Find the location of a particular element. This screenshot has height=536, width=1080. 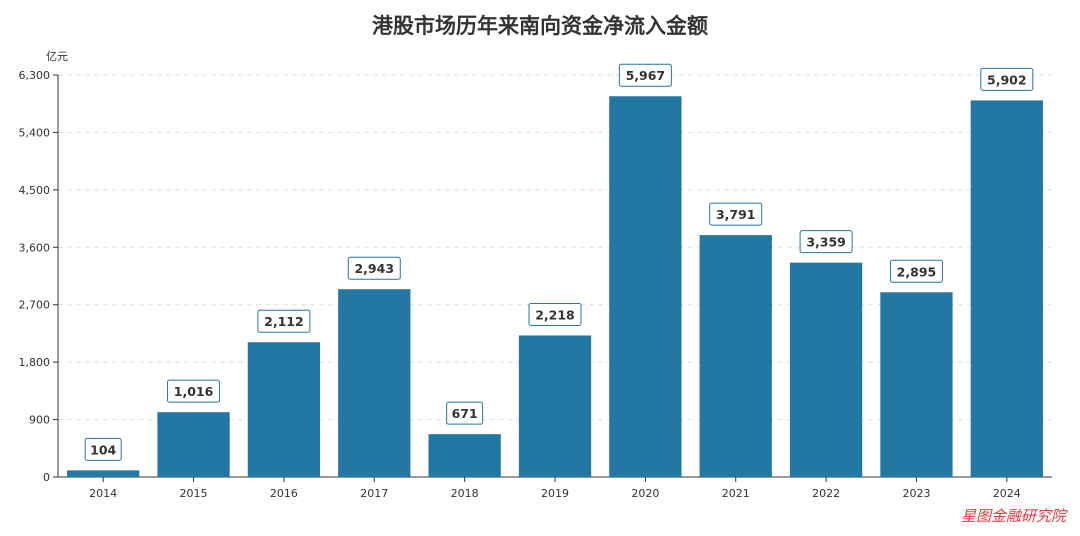

data-label: 3,359 is located at coordinates (826, 242).